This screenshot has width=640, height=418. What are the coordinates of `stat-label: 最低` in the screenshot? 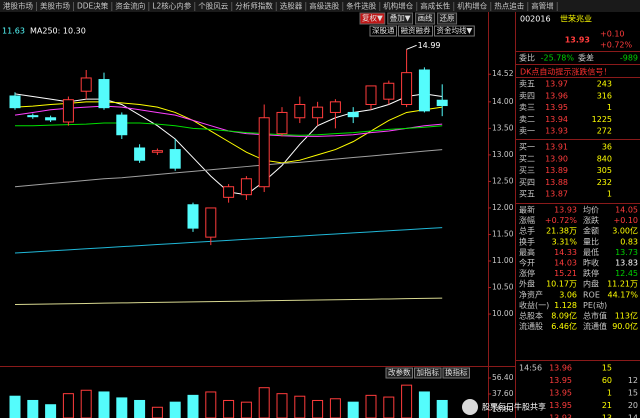 It's located at (591, 252).